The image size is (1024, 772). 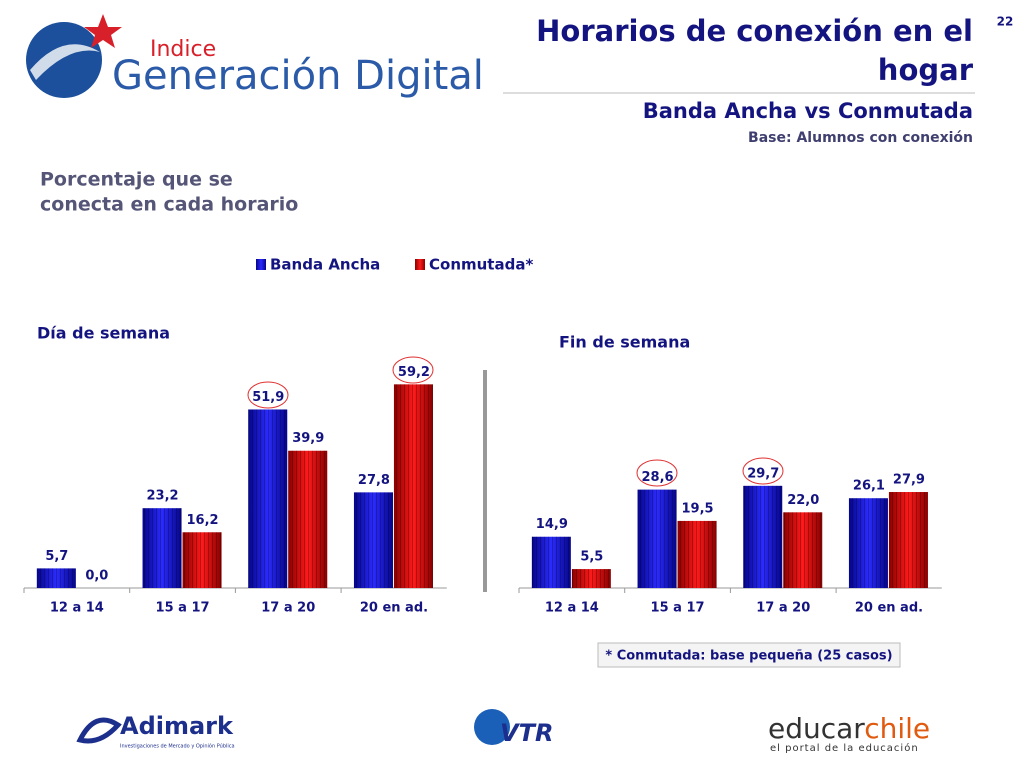 I want to click on logo-globe, so click(x=64, y=60).